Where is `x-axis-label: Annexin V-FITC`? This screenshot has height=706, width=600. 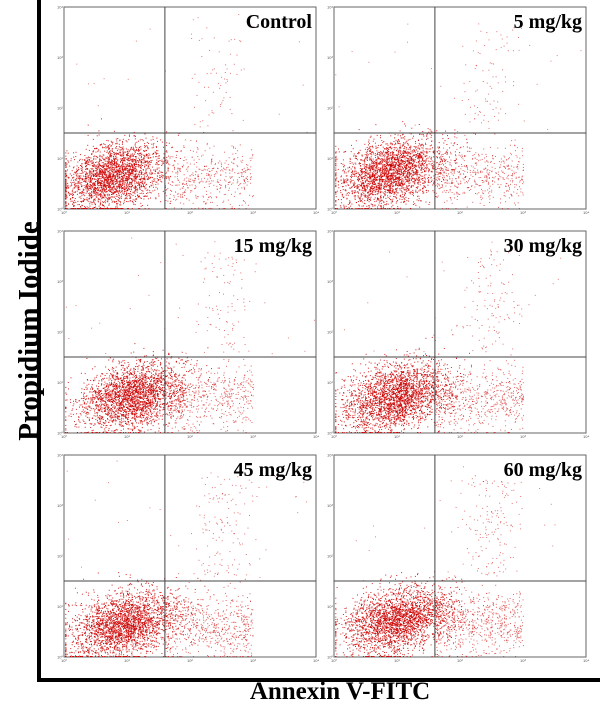 x-axis-label: Annexin V-FITC is located at coordinates (340, 691).